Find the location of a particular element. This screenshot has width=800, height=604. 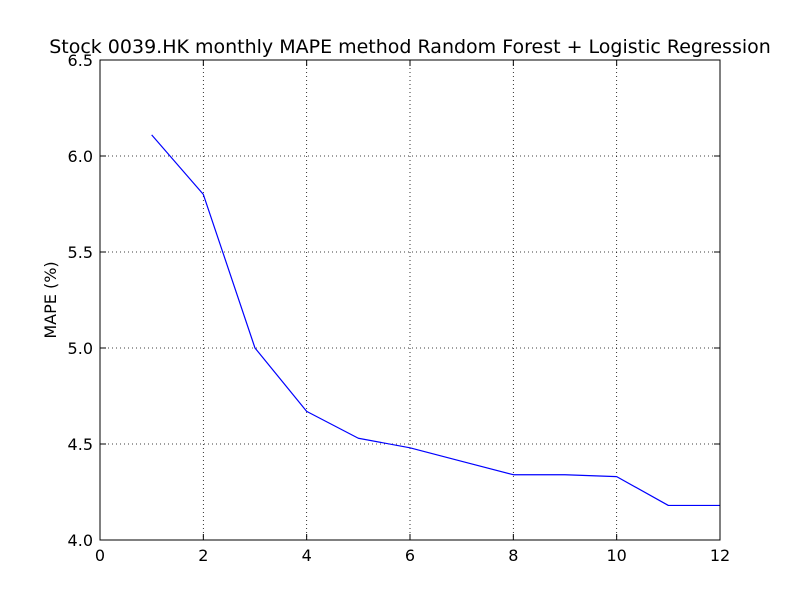

y-tick-label: 6.0 is located at coordinates (80, 156).